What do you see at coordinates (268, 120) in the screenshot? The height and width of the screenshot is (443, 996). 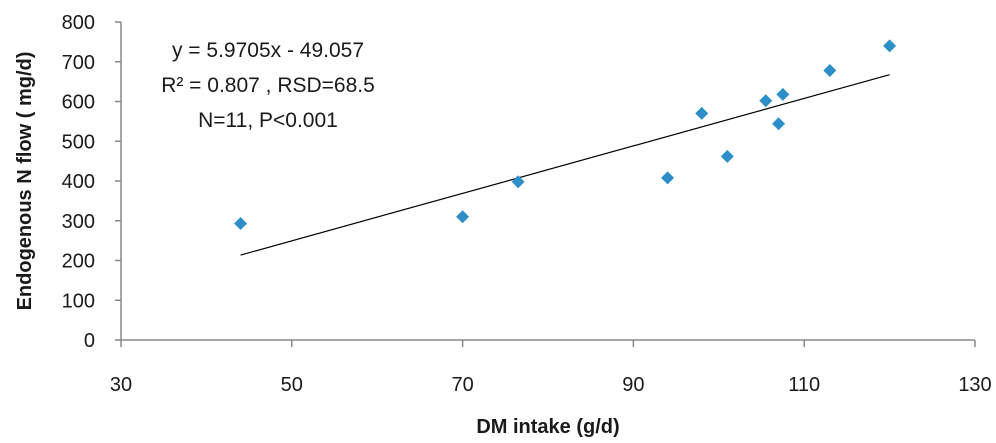 I see `n-p-label: N=11, P<0.001` at bounding box center [268, 120].